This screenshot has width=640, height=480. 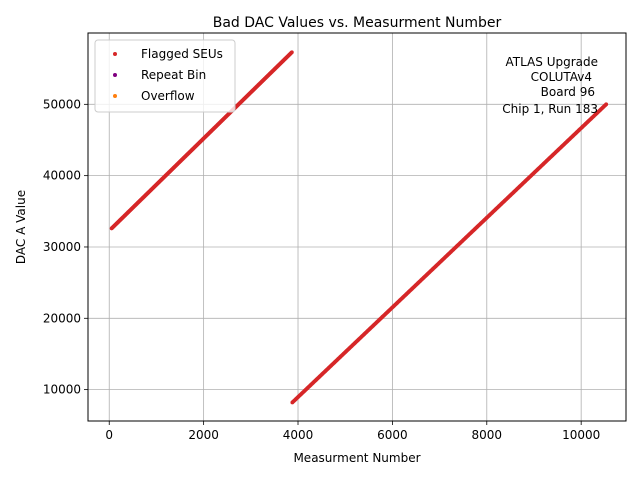 I want to click on x-tick-label: 2000, so click(x=203, y=435).